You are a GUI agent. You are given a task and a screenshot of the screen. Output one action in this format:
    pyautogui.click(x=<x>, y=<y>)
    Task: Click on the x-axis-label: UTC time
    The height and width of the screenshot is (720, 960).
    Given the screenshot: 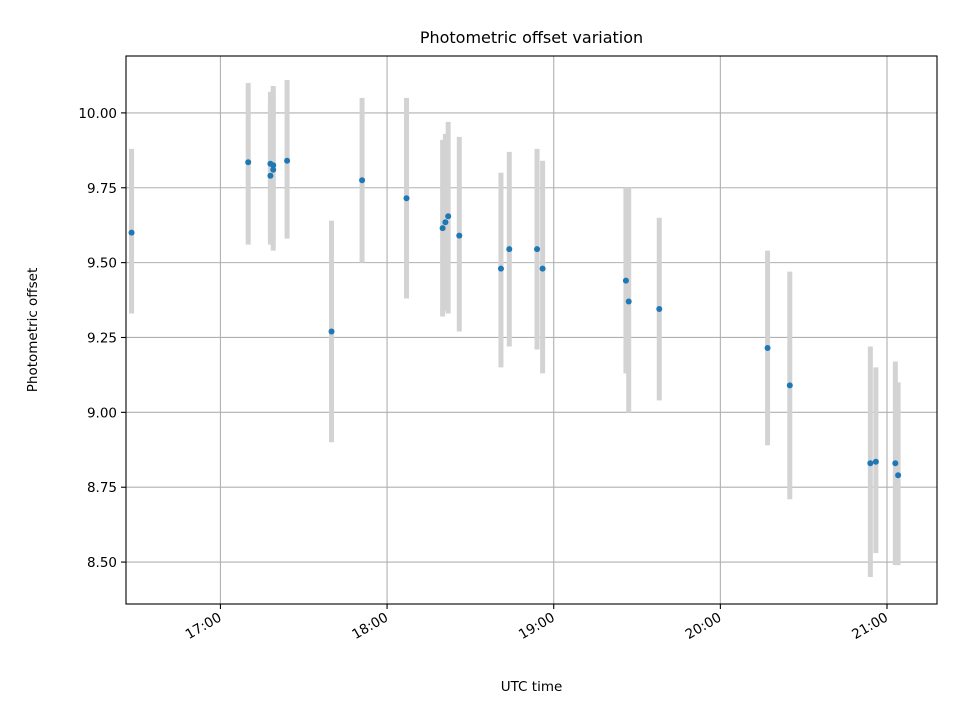 What is the action you would take?
    pyautogui.click(x=532, y=687)
    